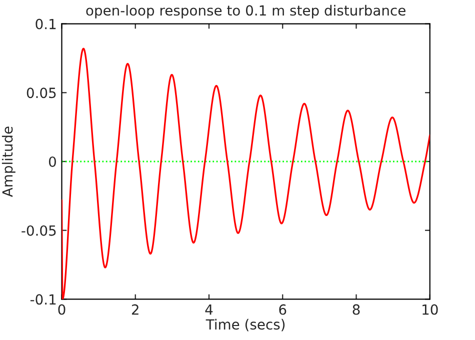 The height and width of the screenshot is (340, 475). I want to click on y-tick-label: 0.1, so click(46, 24).